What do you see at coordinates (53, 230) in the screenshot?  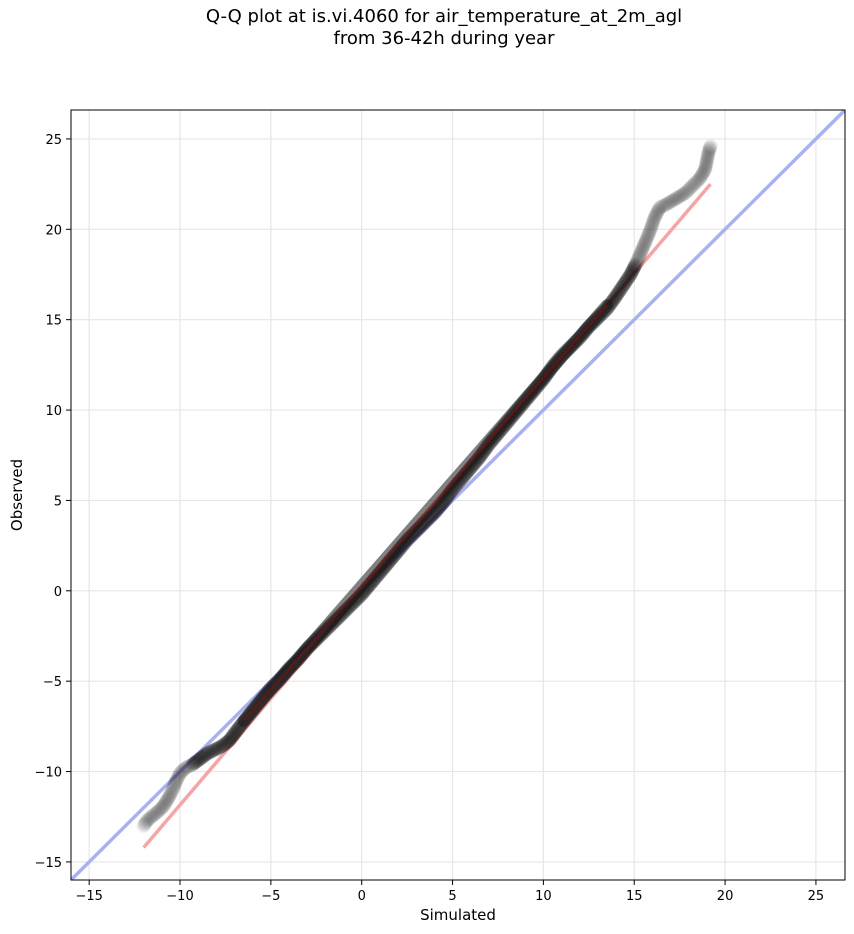 I see `y-tick-label: 20` at bounding box center [53, 230].